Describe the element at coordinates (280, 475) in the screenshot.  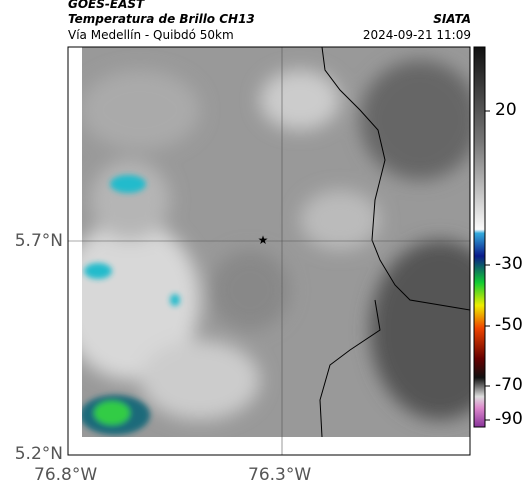
I see `x-axis-label: 76.3°W` at that location.